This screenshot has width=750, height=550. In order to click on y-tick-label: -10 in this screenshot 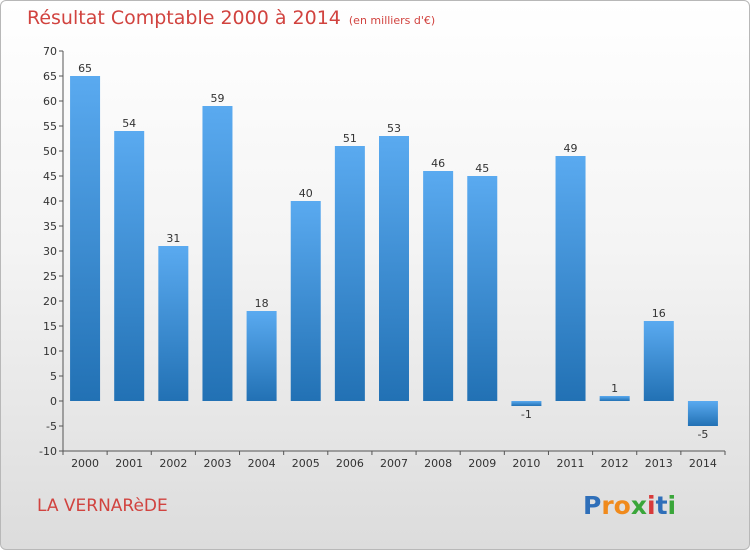, I will do `click(48, 451)`.